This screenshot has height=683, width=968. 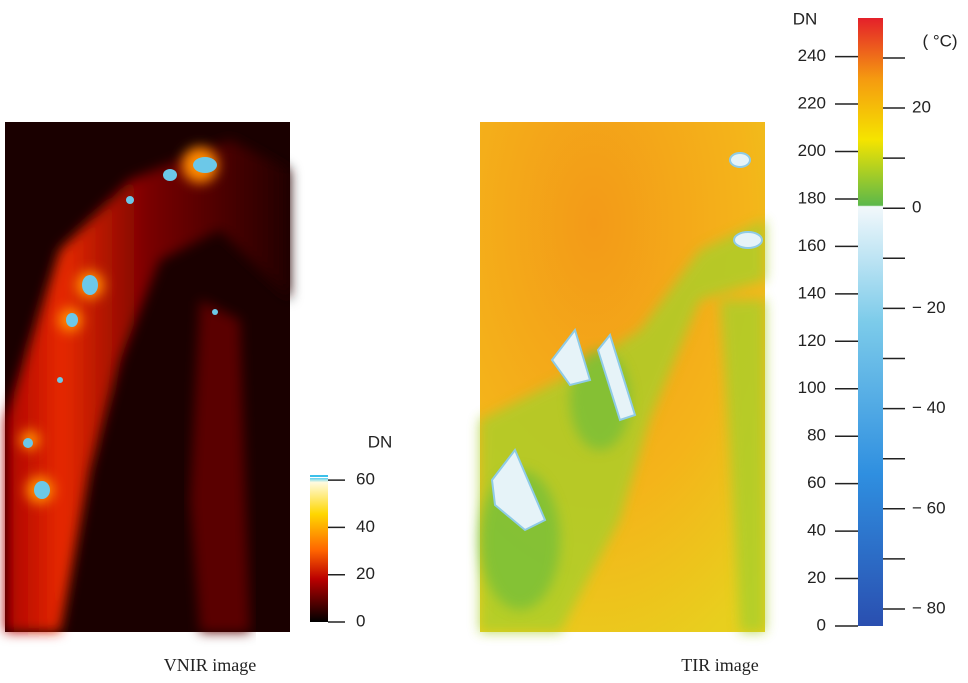 What do you see at coordinates (812, 197) in the screenshot?
I see `tick-label: 180` at bounding box center [812, 197].